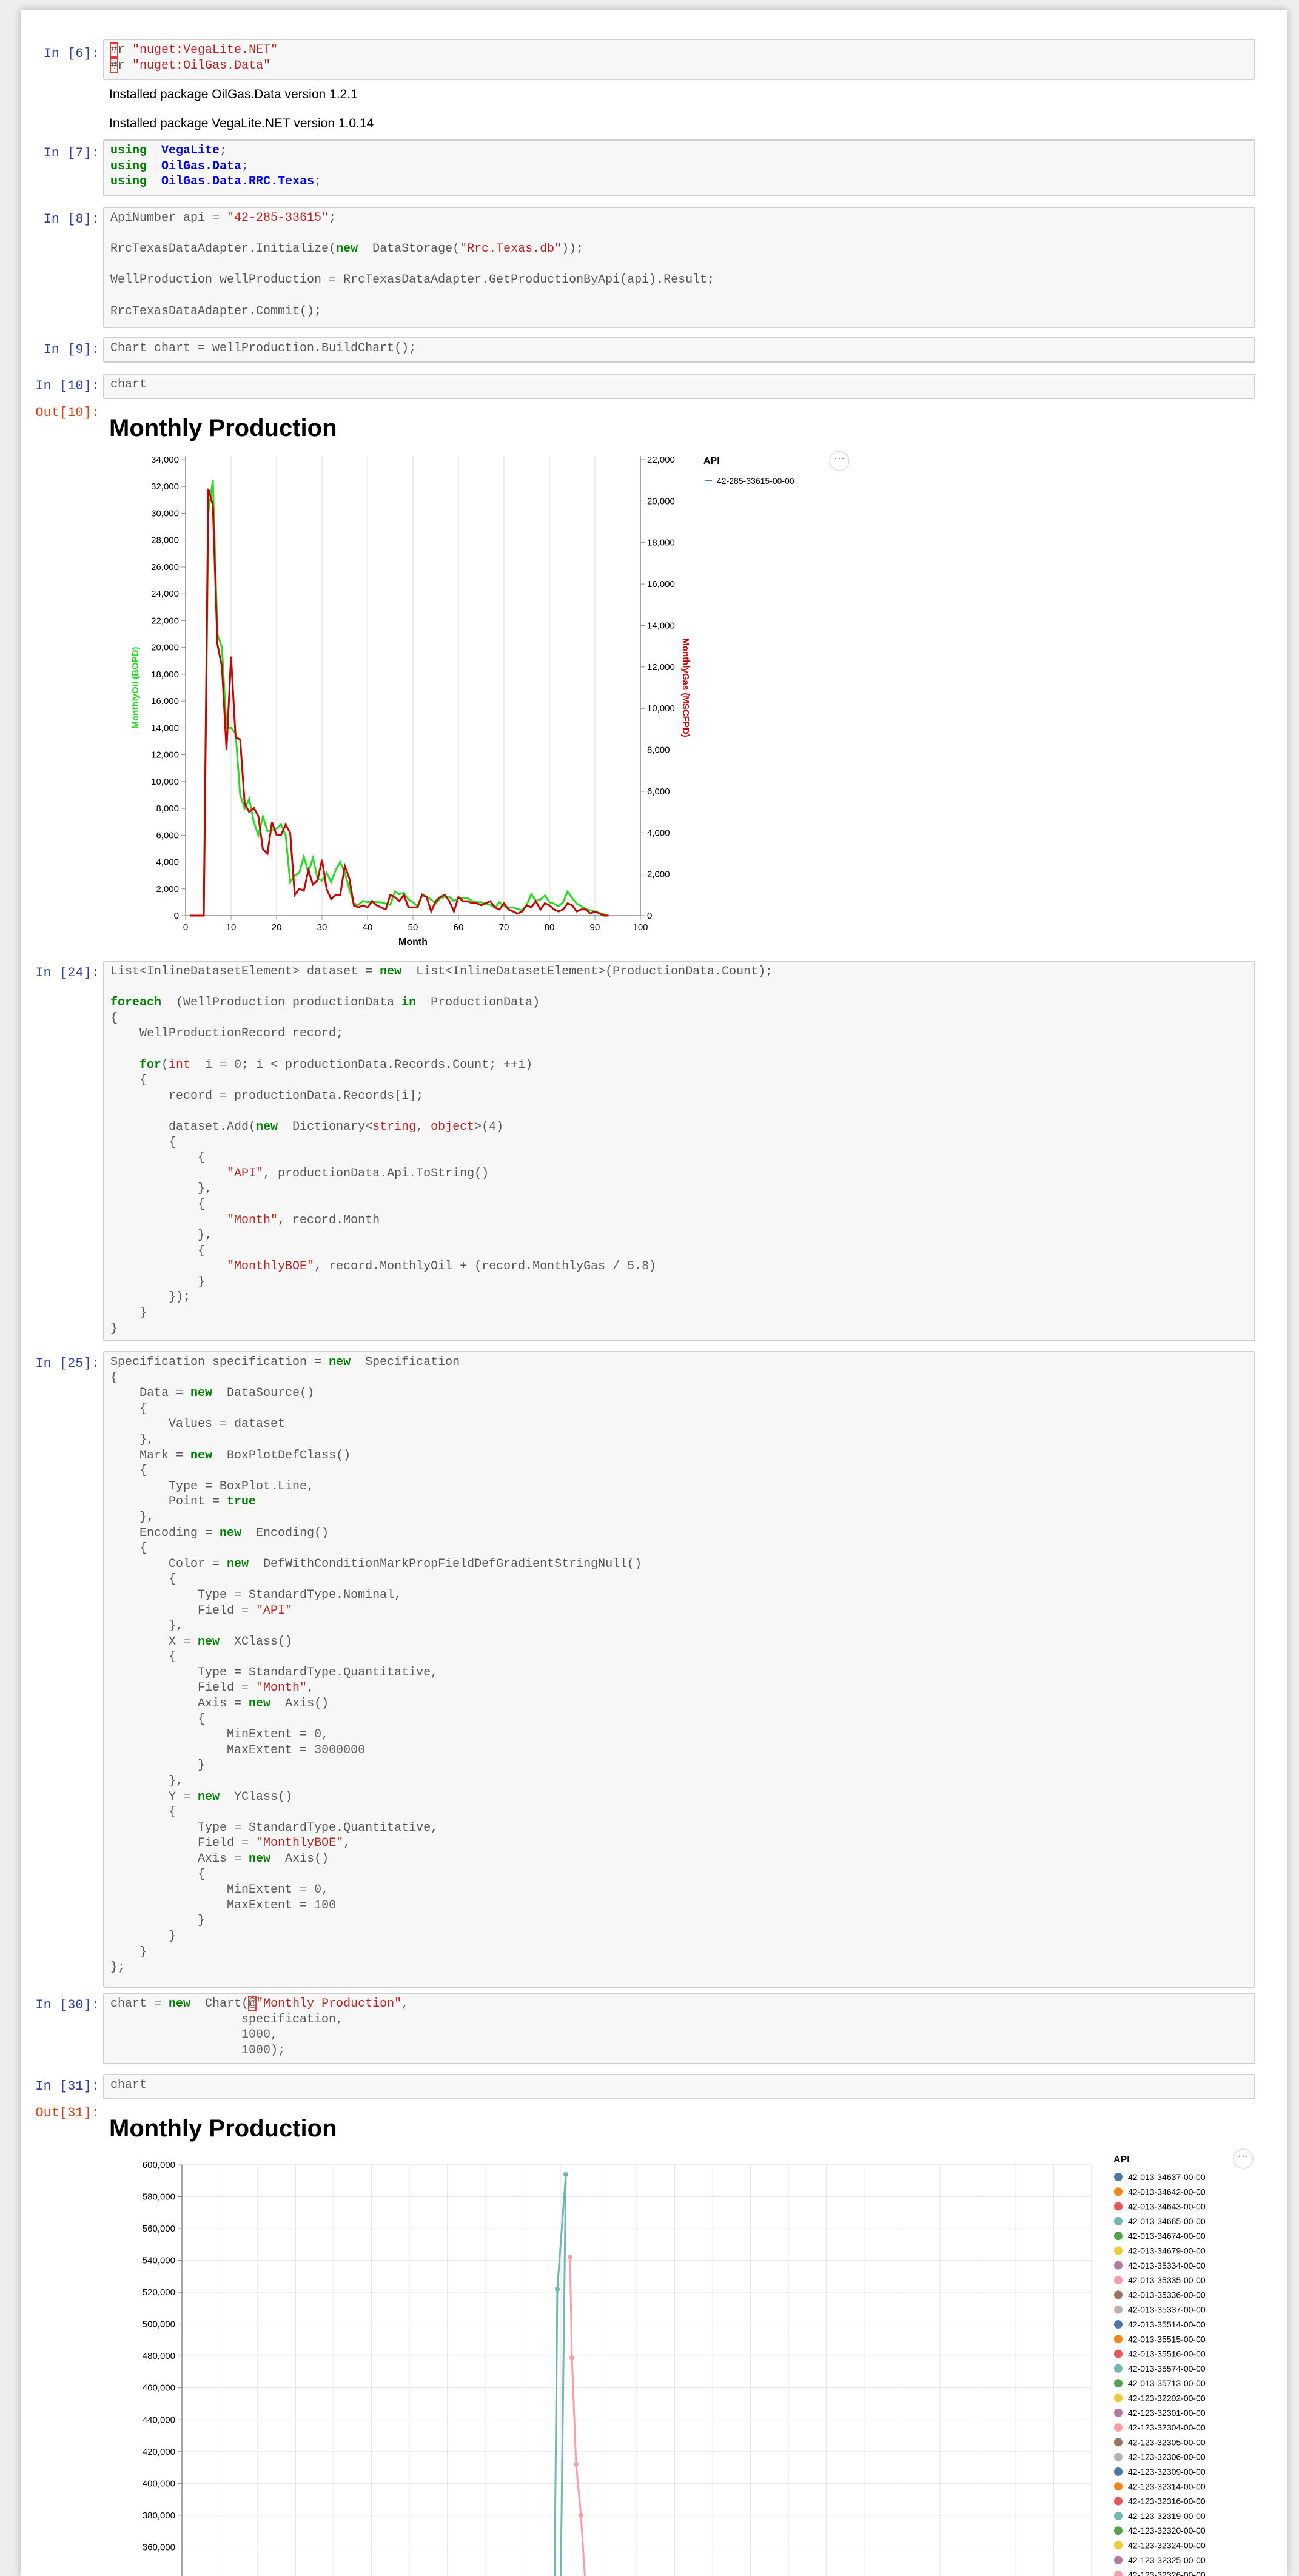 Image resolution: width=1299 pixels, height=2576 pixels. What do you see at coordinates (266, 1096) in the screenshot?
I see `code-line: record = productionData.Records[i];` at bounding box center [266, 1096].